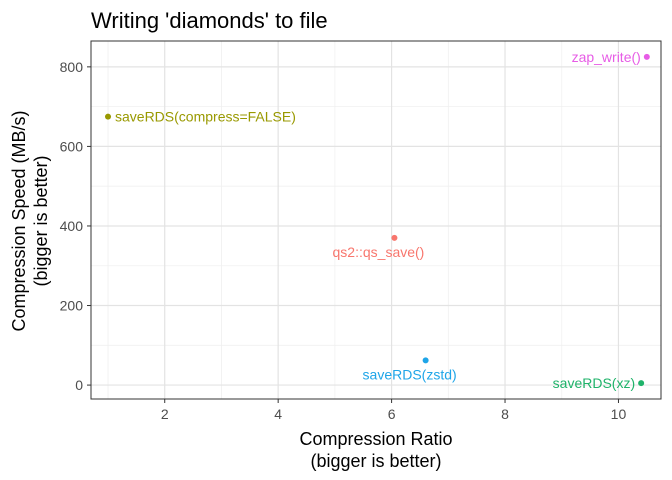 This screenshot has width=672, height=480. Describe the element at coordinates (375, 439) in the screenshot. I see `x-axis-title-line-1: Compression Ratio` at that location.